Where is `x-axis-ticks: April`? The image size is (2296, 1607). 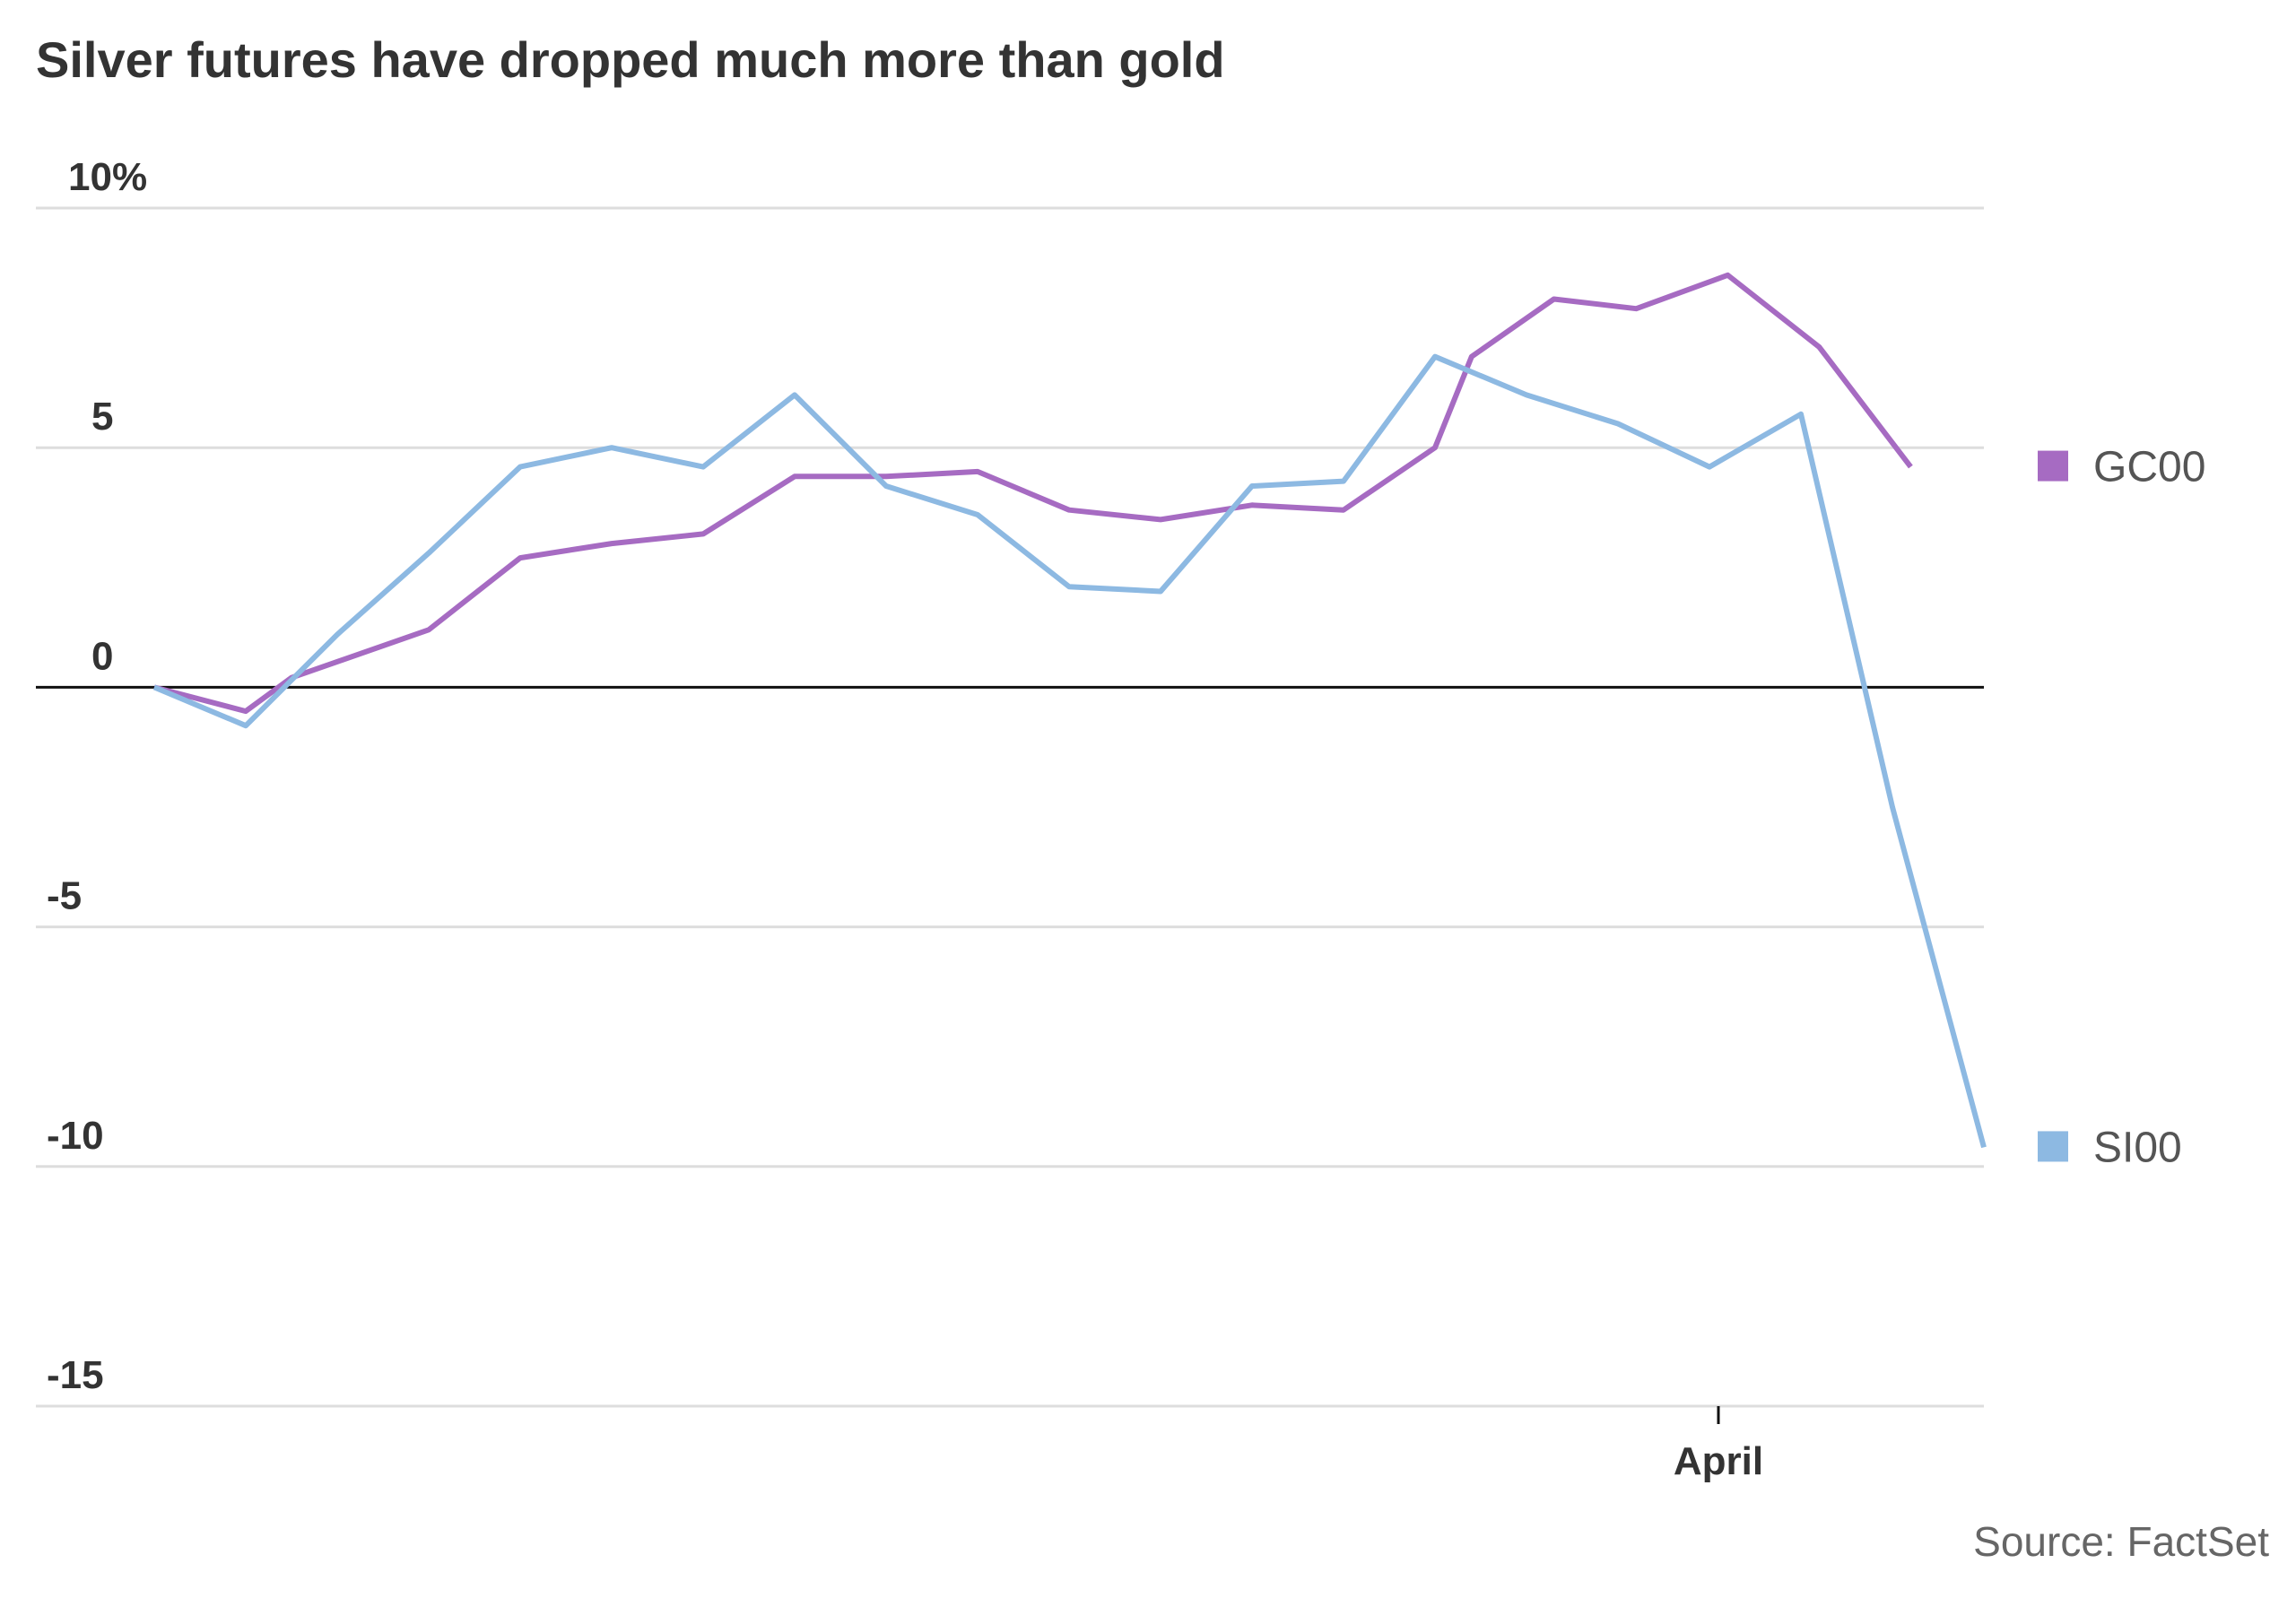 x-axis-ticks: April is located at coordinates (1718, 1445).